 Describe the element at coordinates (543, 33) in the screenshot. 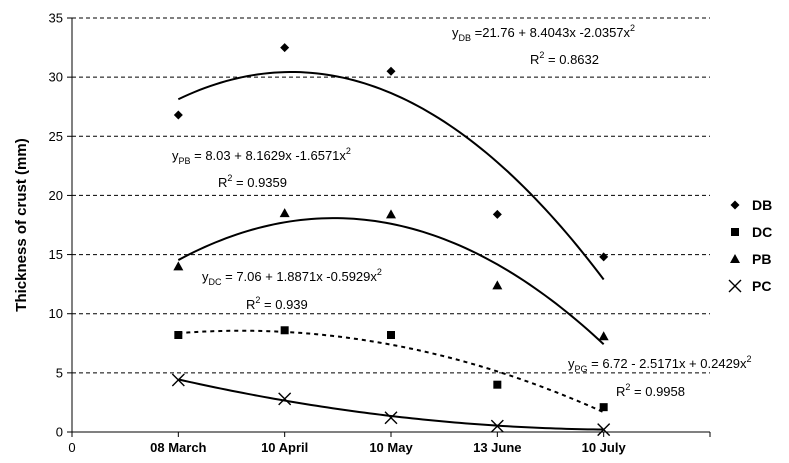

I see `annotation-db-eq: yDB =21.76 + 8.4043x -2.0357x2` at that location.